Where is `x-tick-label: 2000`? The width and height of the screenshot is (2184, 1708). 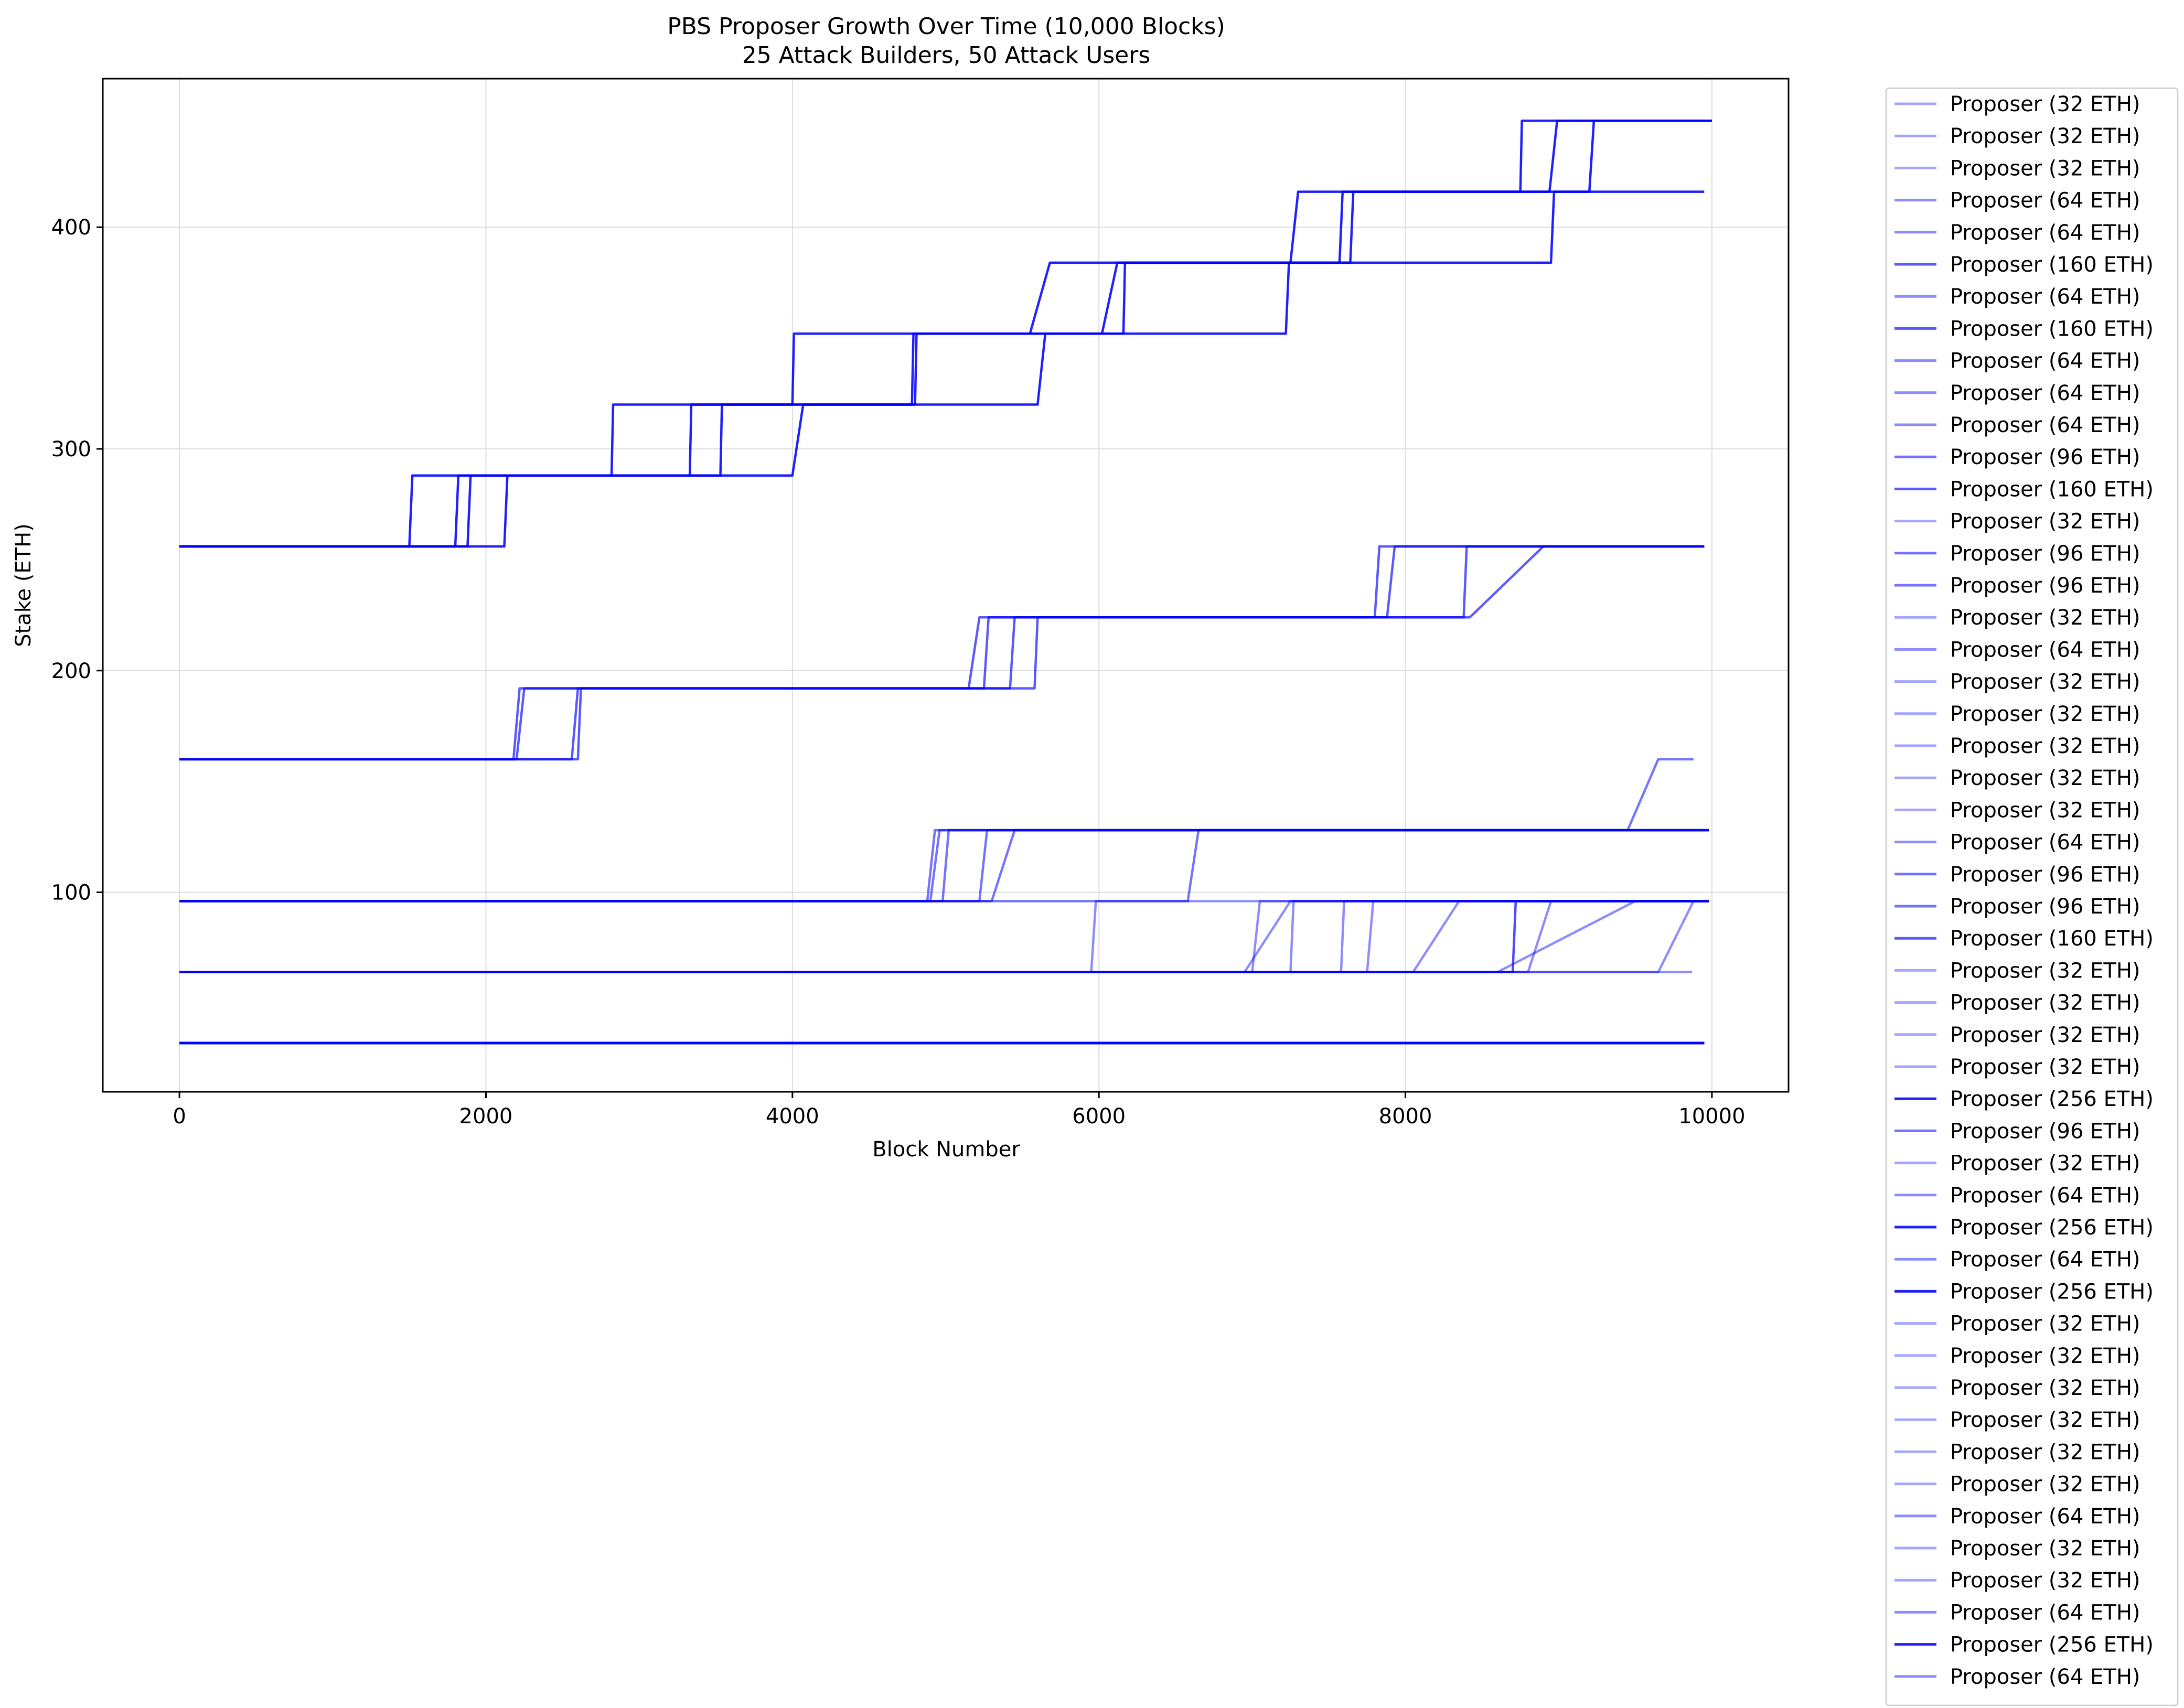 x-tick-label: 2000 is located at coordinates (486, 1116).